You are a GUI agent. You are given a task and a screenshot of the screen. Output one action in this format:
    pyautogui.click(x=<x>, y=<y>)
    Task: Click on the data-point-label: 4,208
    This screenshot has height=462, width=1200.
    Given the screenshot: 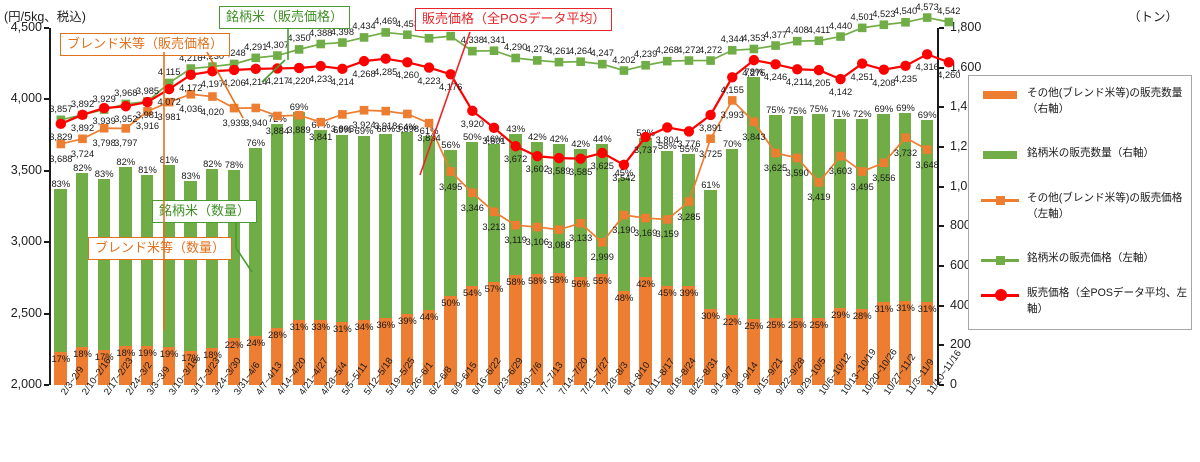 What is the action you would take?
    pyautogui.click(x=884, y=82)
    